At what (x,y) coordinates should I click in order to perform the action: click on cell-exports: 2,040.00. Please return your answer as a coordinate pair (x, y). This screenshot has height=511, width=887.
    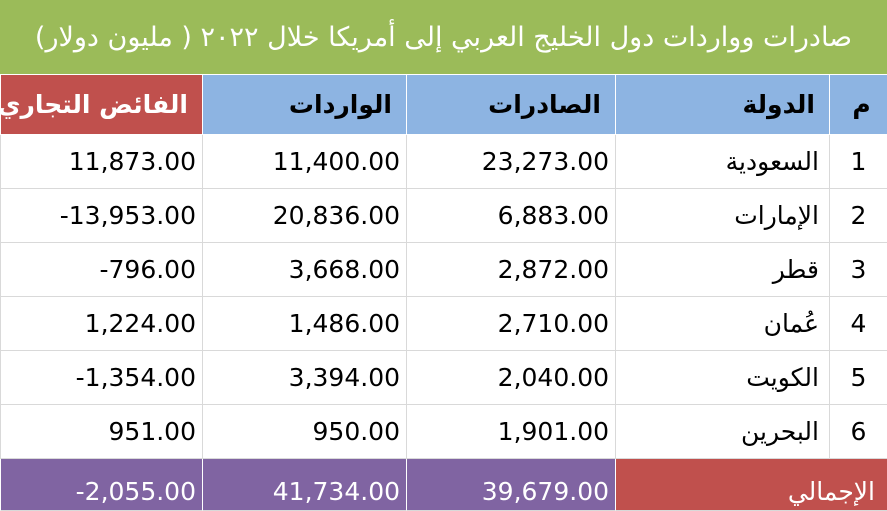
    Looking at the image, I should click on (510, 378).